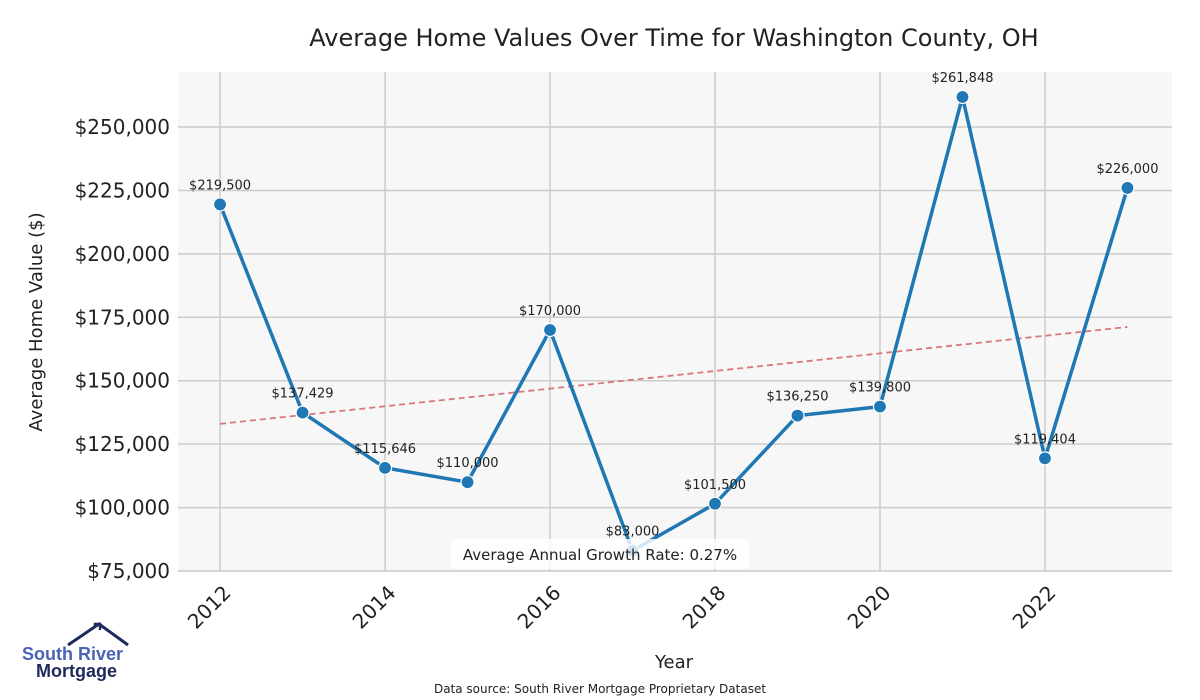 This screenshot has width=1200, height=700. What do you see at coordinates (1034, 607) in the screenshot?
I see `x-tick-label: 2022` at bounding box center [1034, 607].